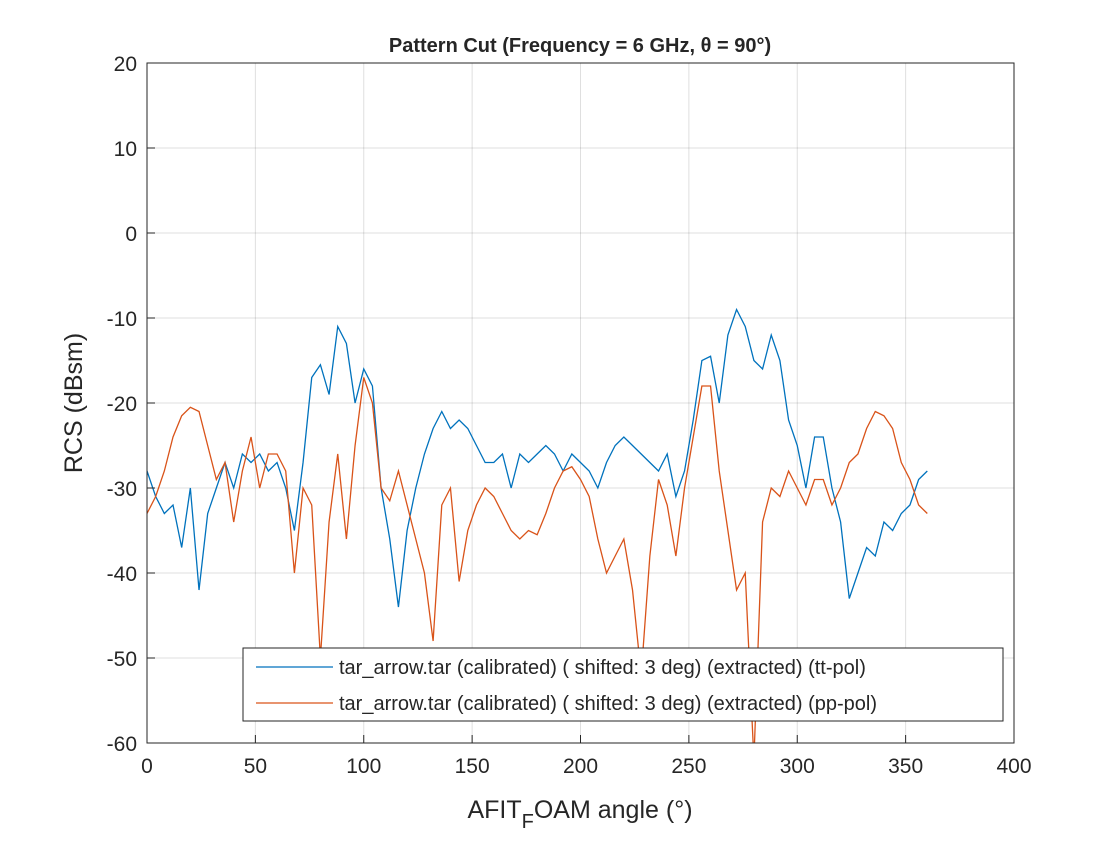  Describe the element at coordinates (125, 64) in the screenshot. I see `y-tick-label: 20` at that location.